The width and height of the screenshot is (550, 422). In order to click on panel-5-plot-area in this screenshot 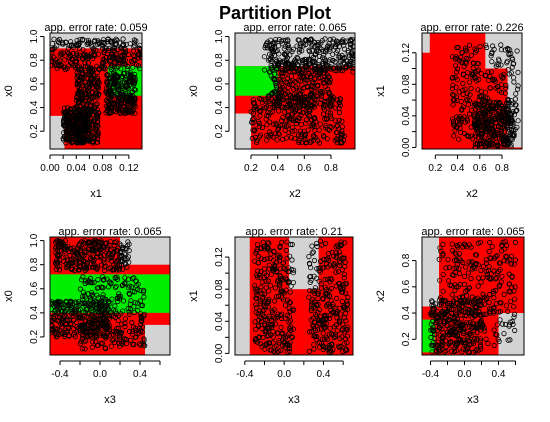, I will do `click(294, 296)`.